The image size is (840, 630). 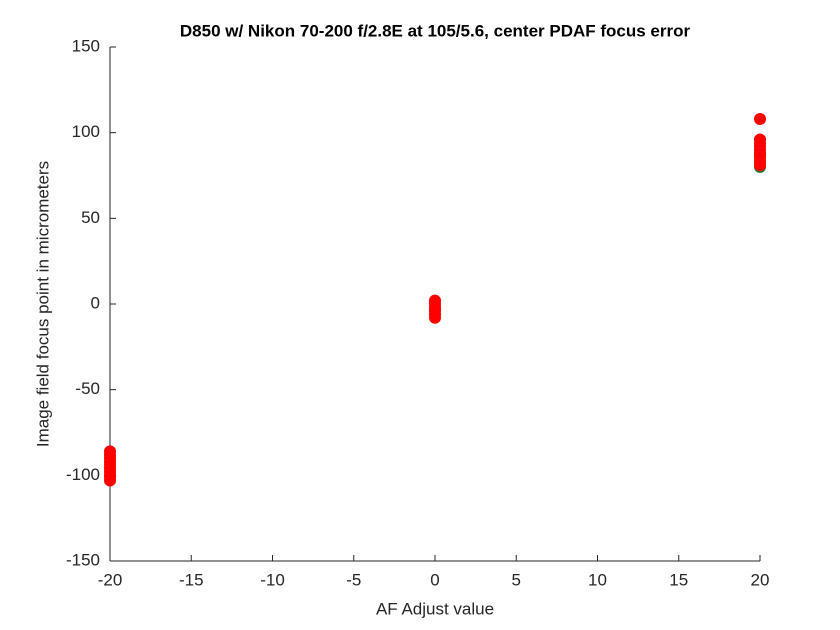 What do you see at coordinates (83, 559) in the screenshot?
I see `y-tick-label: -150` at bounding box center [83, 559].